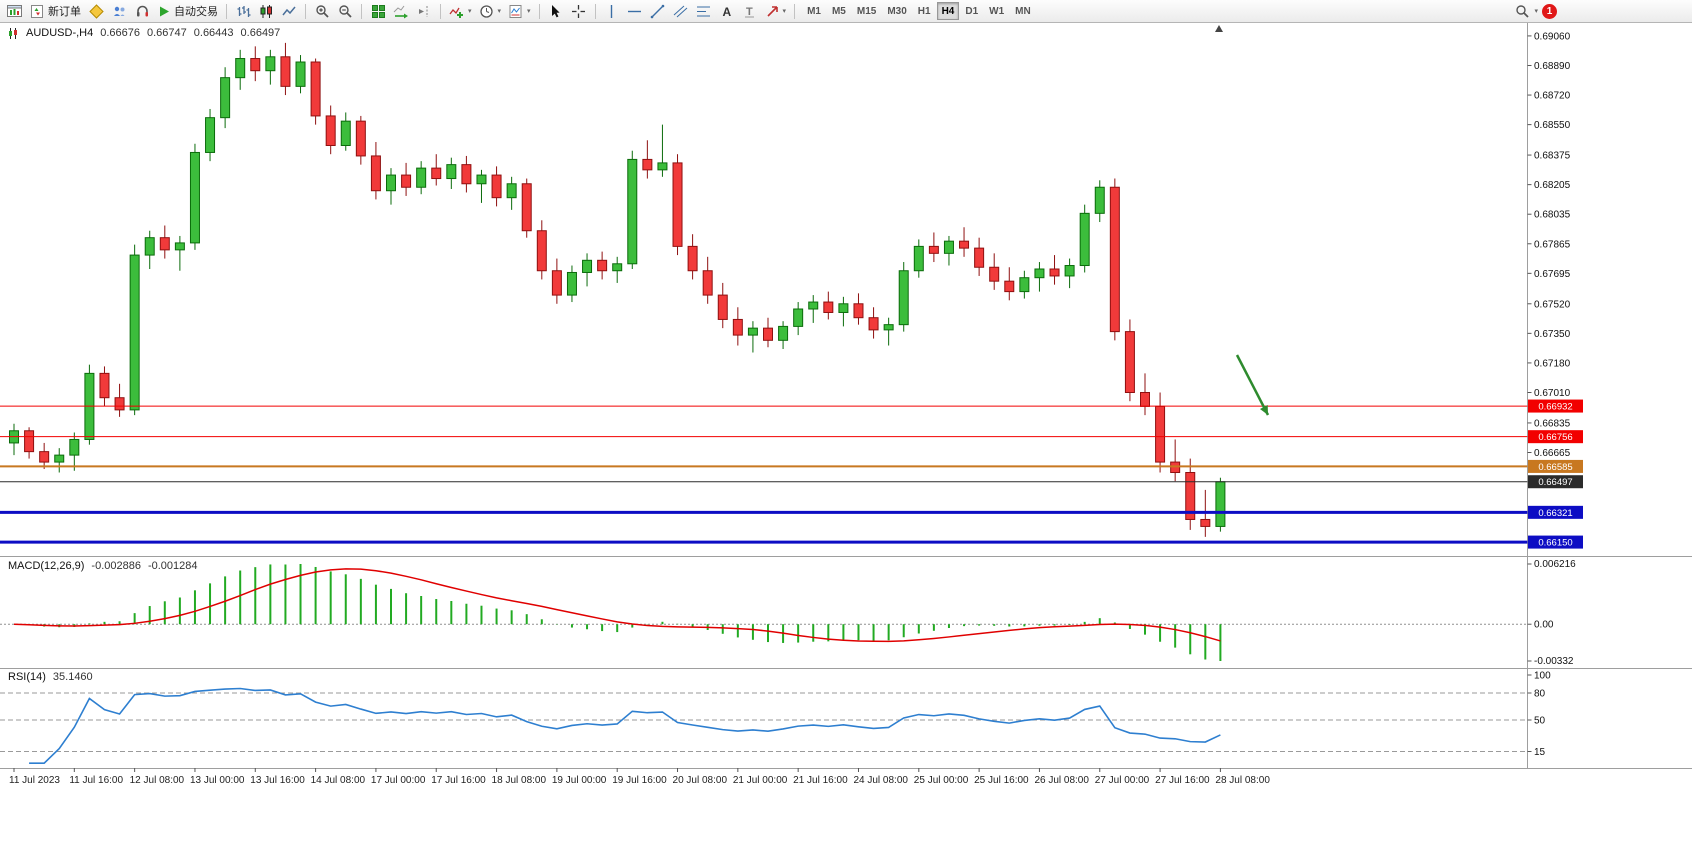 This screenshot has height=851, width=1692. Describe the element at coordinates (1540, 694) in the screenshot. I see `svg-text: 80` at that location.